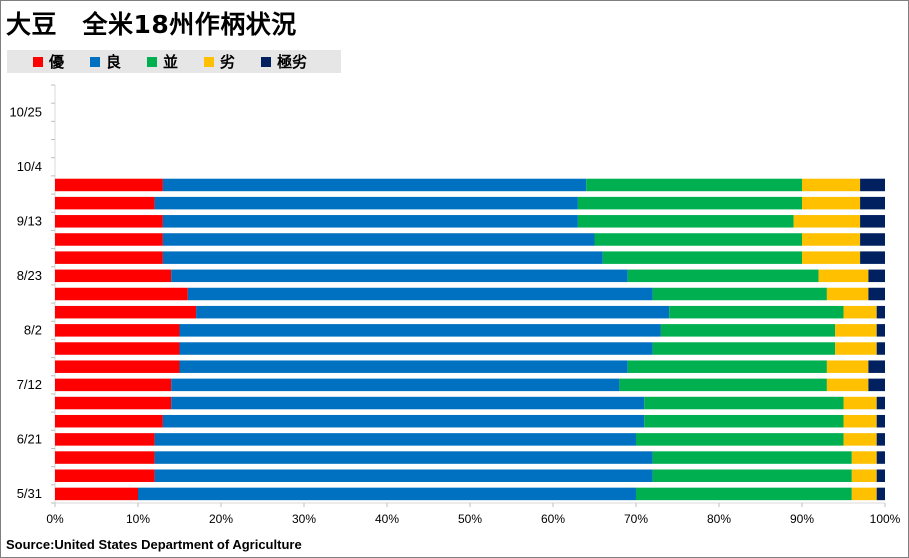 The image size is (909, 558). What do you see at coordinates (266, 61) in the screenshot?
I see `legend-swatch-very-poor` at bounding box center [266, 61].